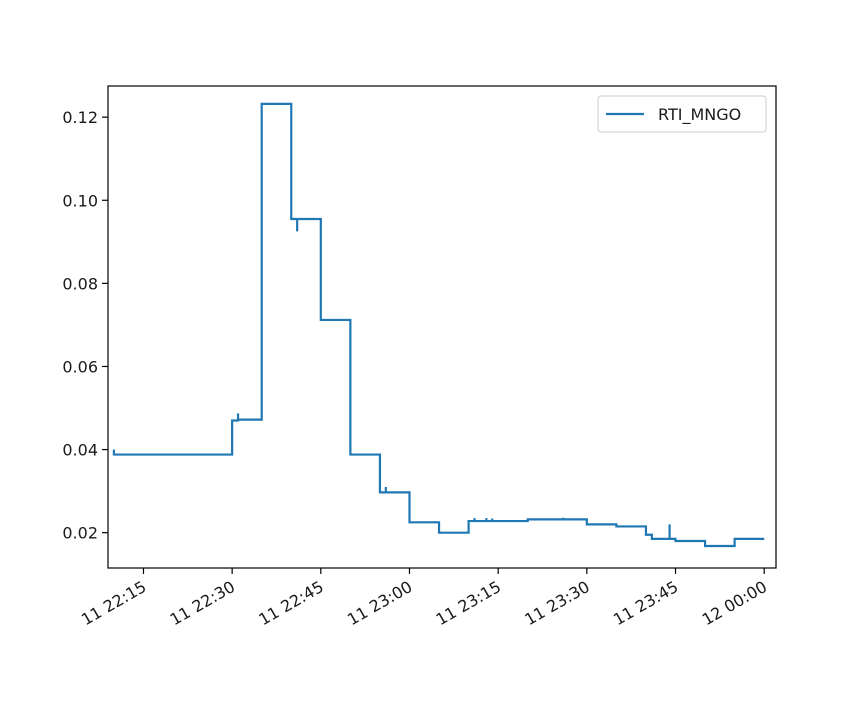 This screenshot has width=864, height=712. What do you see at coordinates (734, 603) in the screenshot?
I see `x-tick-label: 12 00:00` at bounding box center [734, 603].